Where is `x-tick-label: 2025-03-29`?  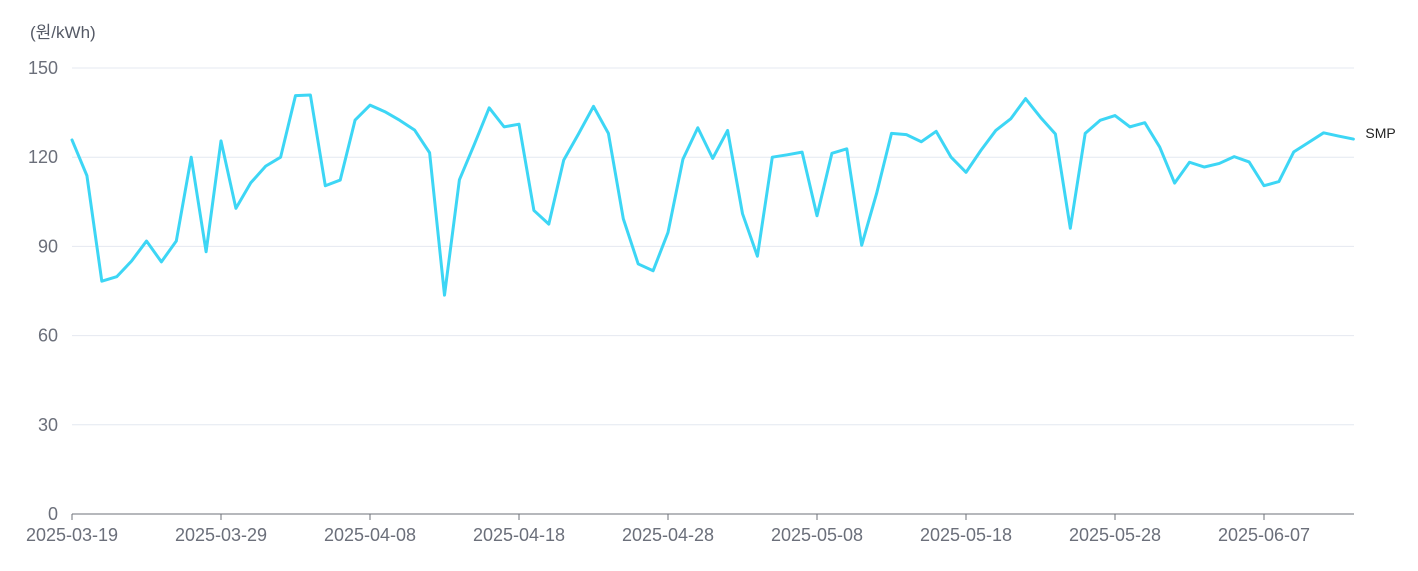 x-tick-label: 2025-03-29 is located at coordinates (221, 535).